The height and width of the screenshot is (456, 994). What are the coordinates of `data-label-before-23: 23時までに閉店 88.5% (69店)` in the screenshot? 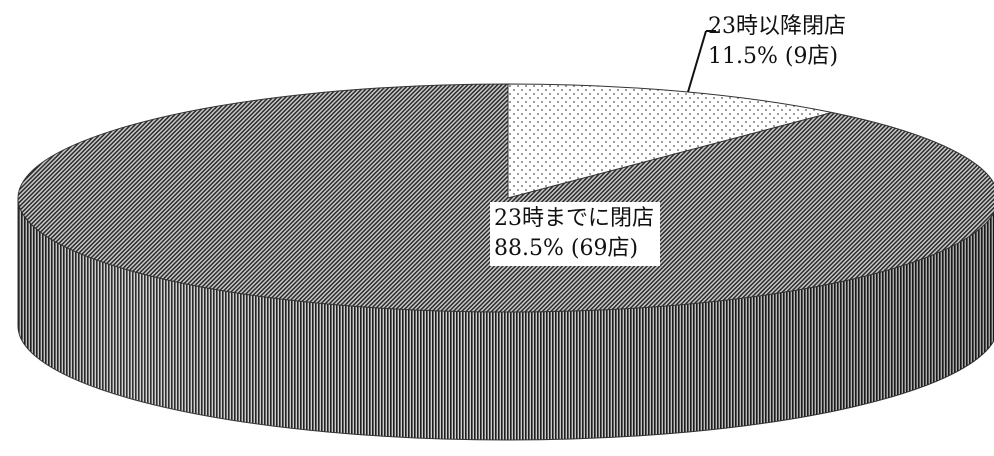 It's located at (575, 234).